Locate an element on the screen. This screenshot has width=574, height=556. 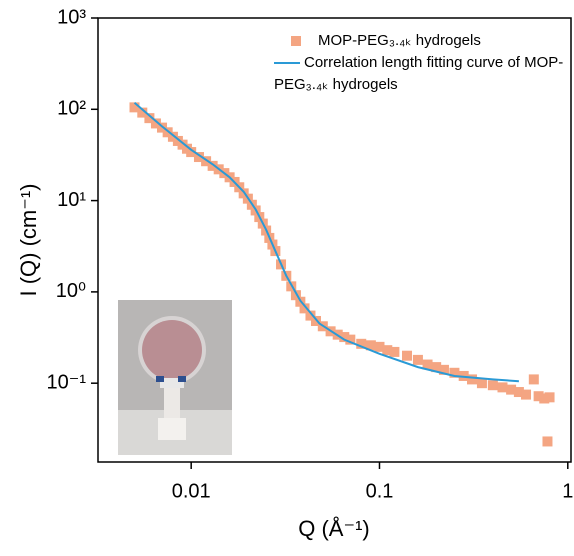
legend-swatch is located at coordinates (296, 41).